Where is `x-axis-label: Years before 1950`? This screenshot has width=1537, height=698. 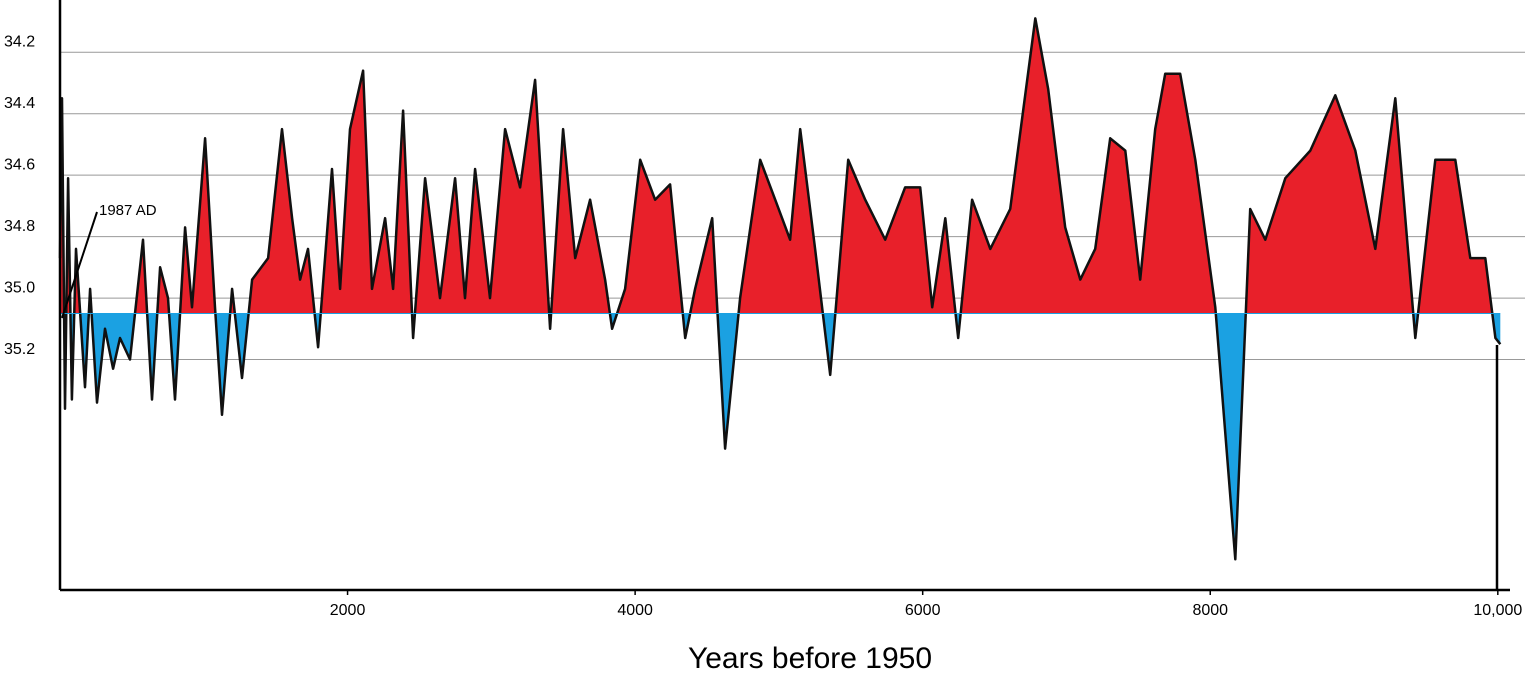 x-axis-label: Years before 1950 is located at coordinates (810, 658).